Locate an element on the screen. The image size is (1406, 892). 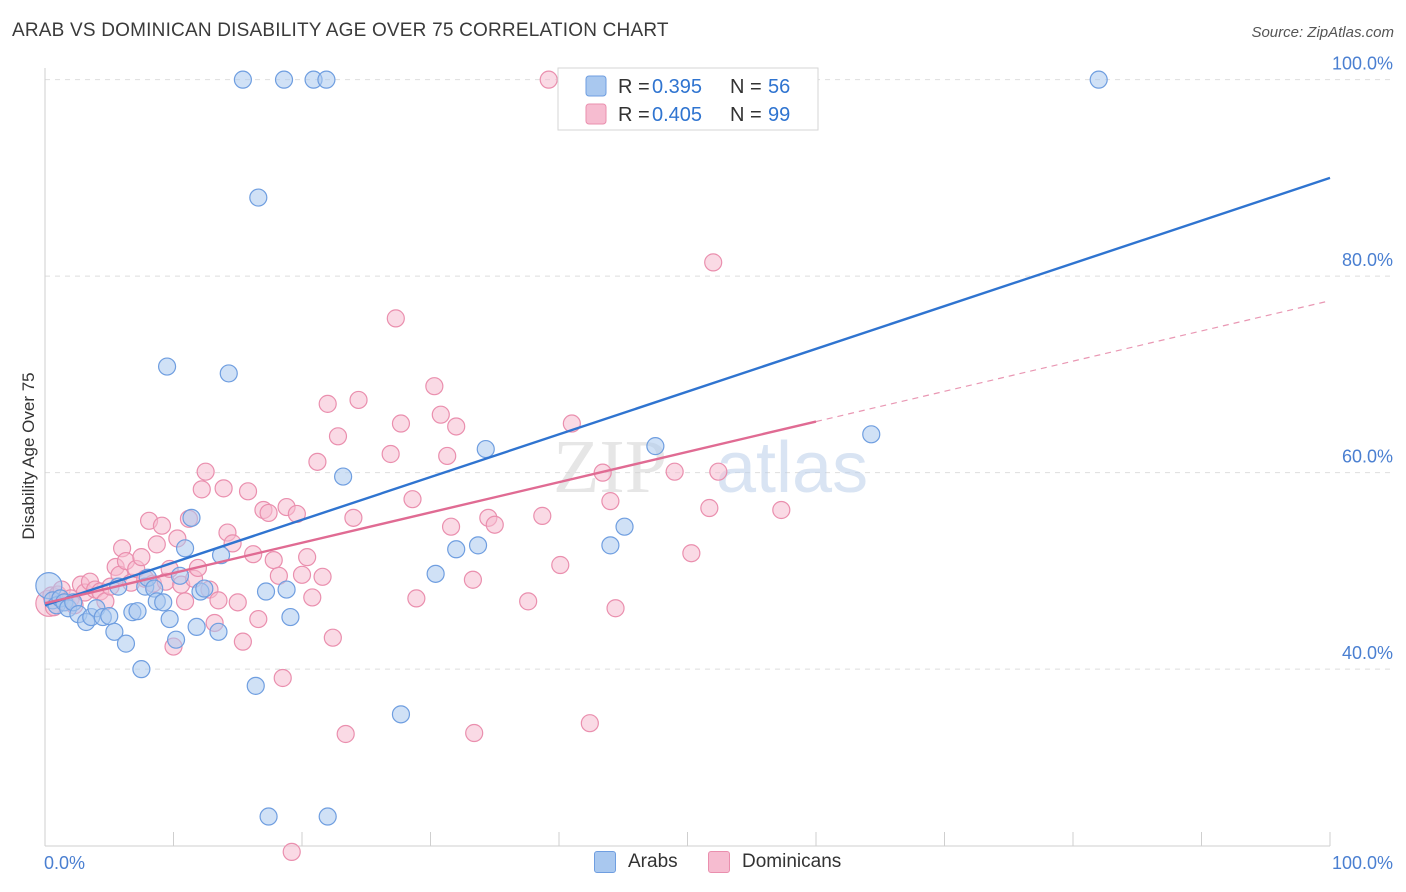
legend-r-label-dominicans: R = is located at coordinates (634, 115).